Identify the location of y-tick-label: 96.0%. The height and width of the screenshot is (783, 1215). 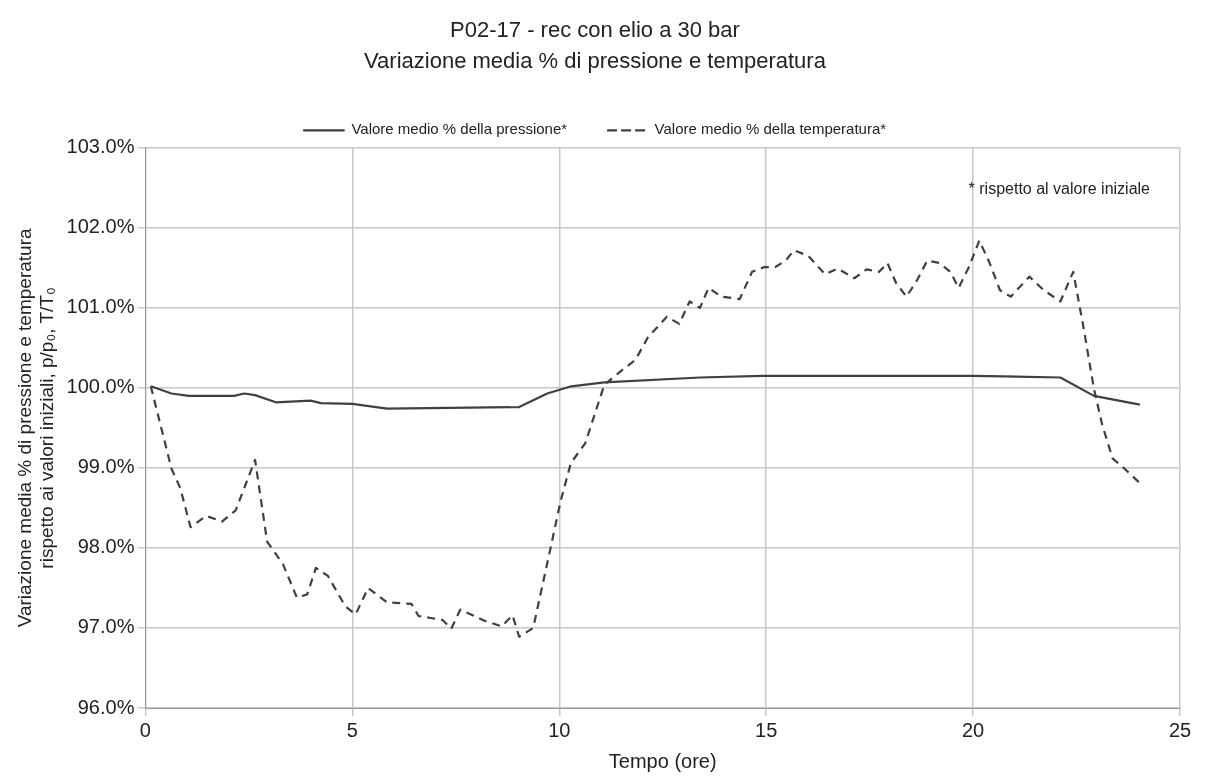
(106, 706).